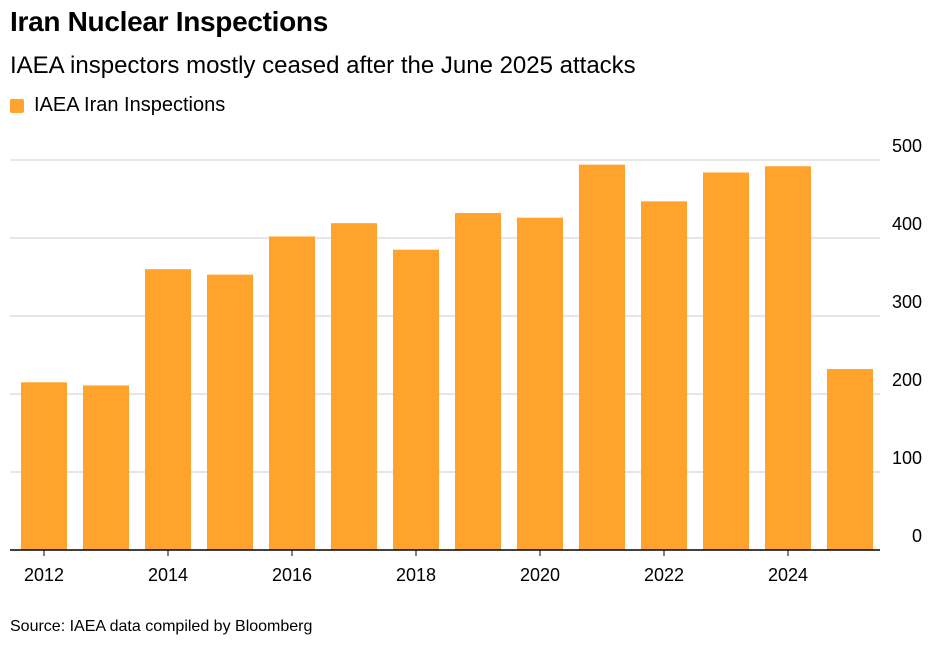 The height and width of the screenshot is (648, 945). What do you see at coordinates (106, 467) in the screenshot?
I see `bar-2013` at bounding box center [106, 467].